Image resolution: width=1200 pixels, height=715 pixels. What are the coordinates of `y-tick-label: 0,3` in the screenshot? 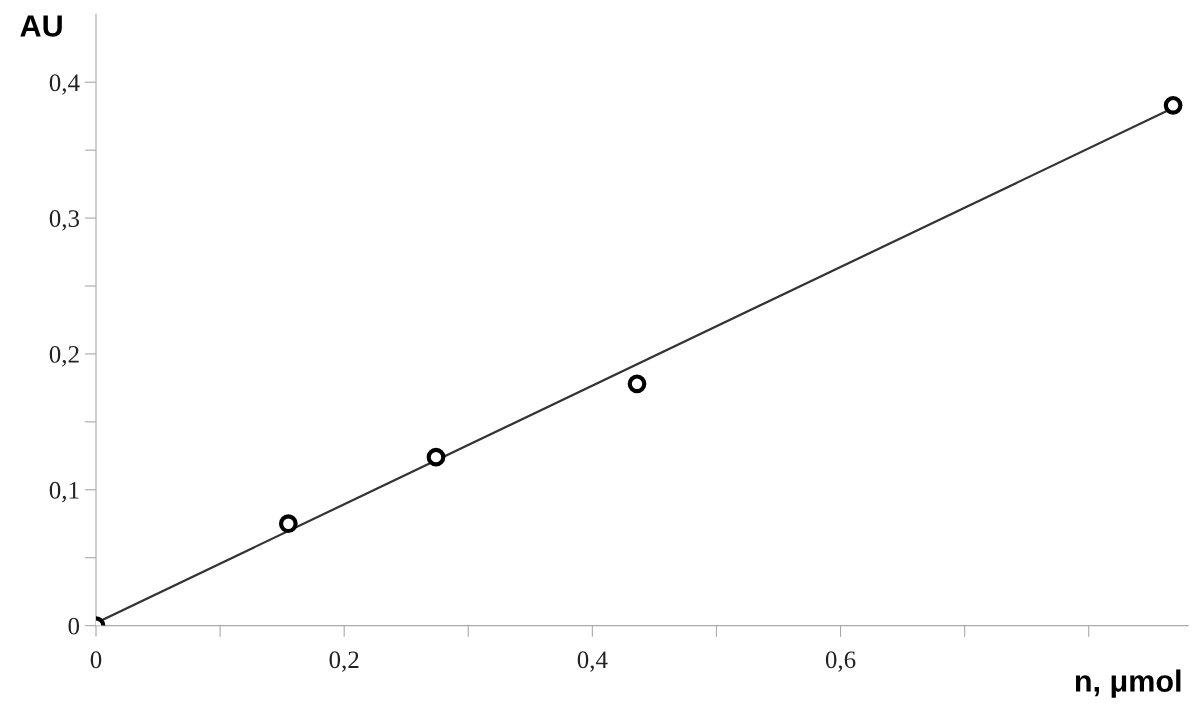 It's located at (64, 220).